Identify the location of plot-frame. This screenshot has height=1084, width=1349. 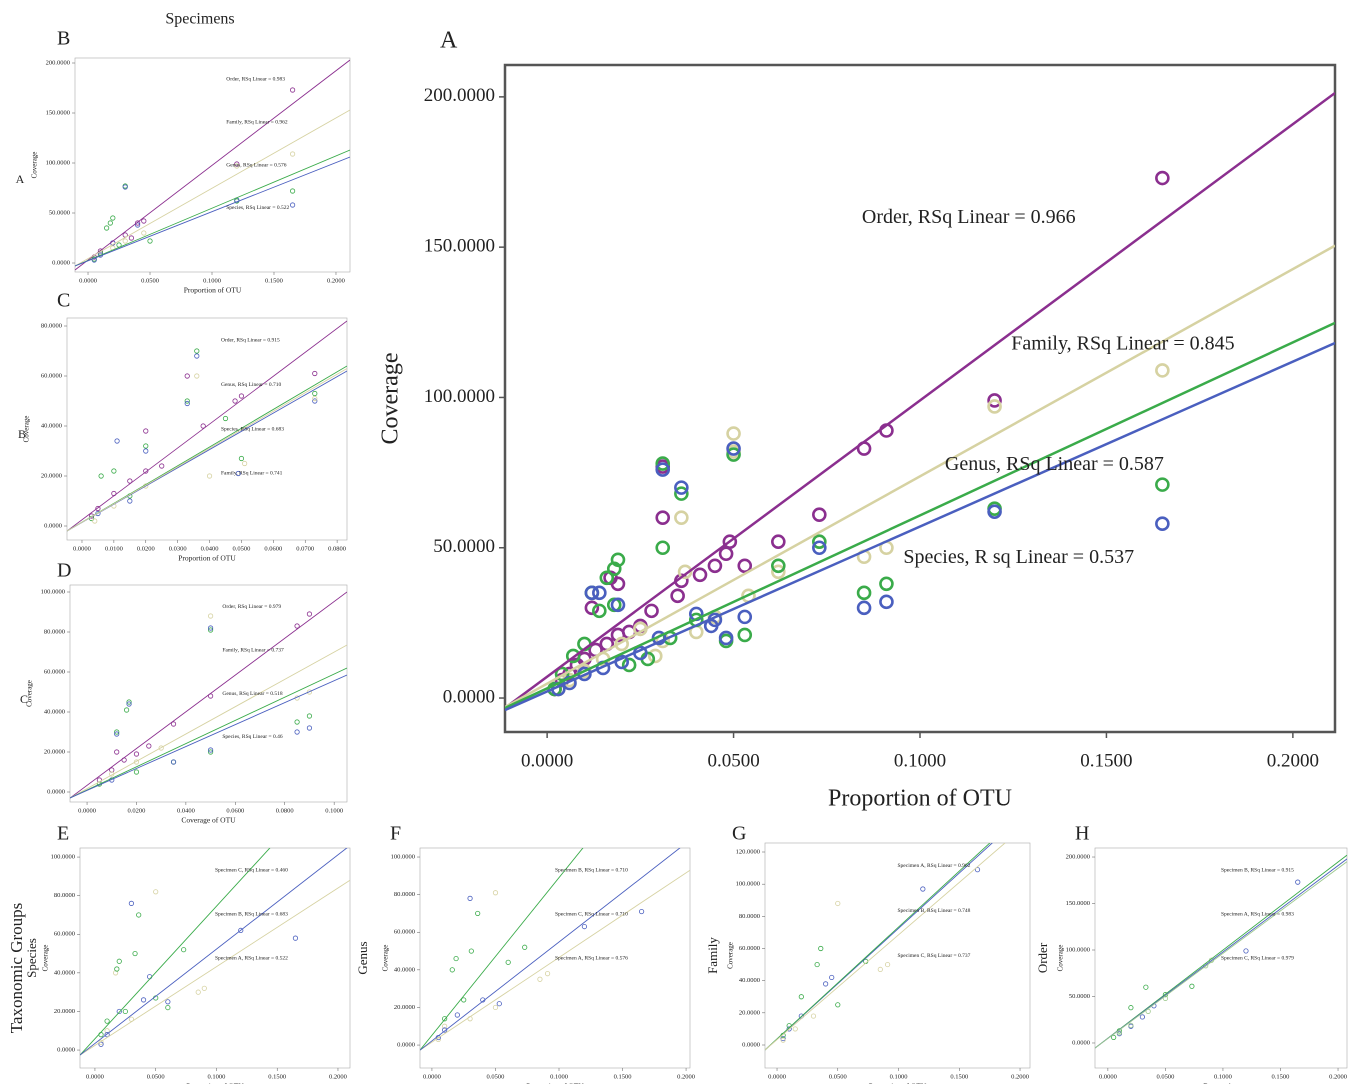
(1221, 958).